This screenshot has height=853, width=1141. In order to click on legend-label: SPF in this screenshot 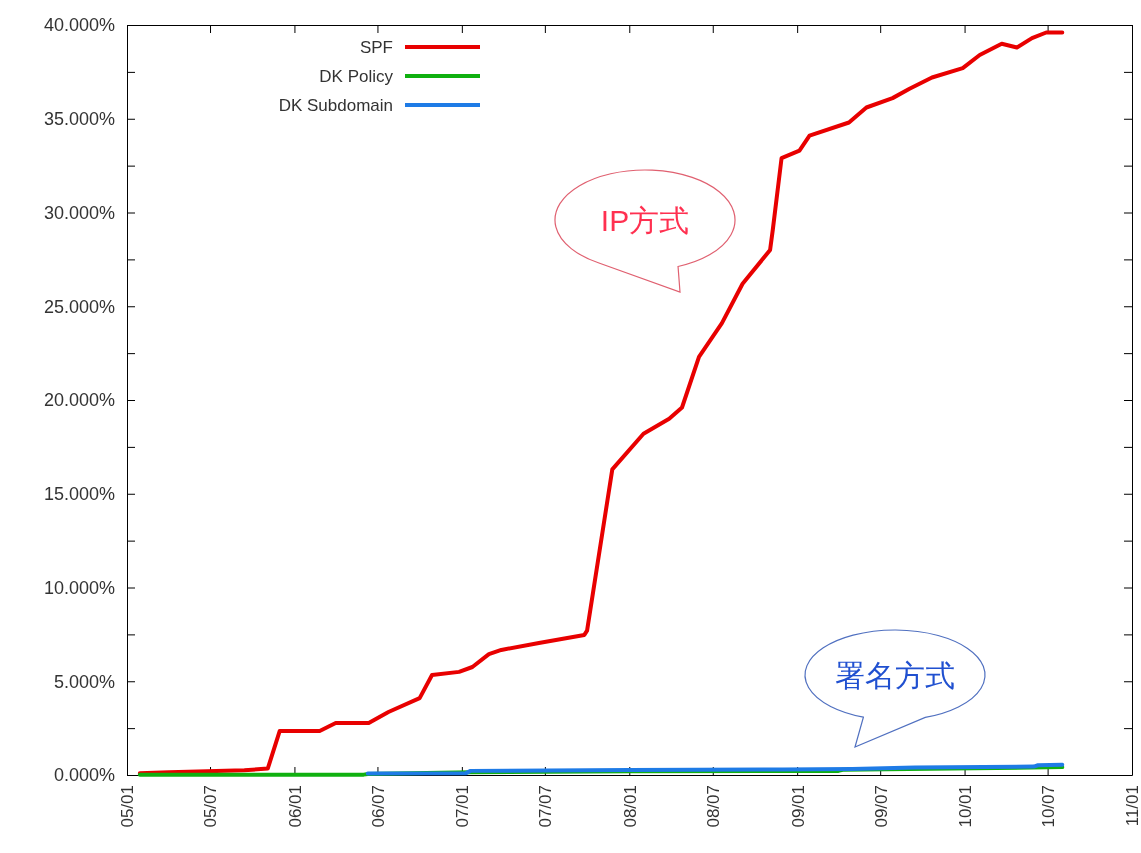, I will do `click(376, 47)`.